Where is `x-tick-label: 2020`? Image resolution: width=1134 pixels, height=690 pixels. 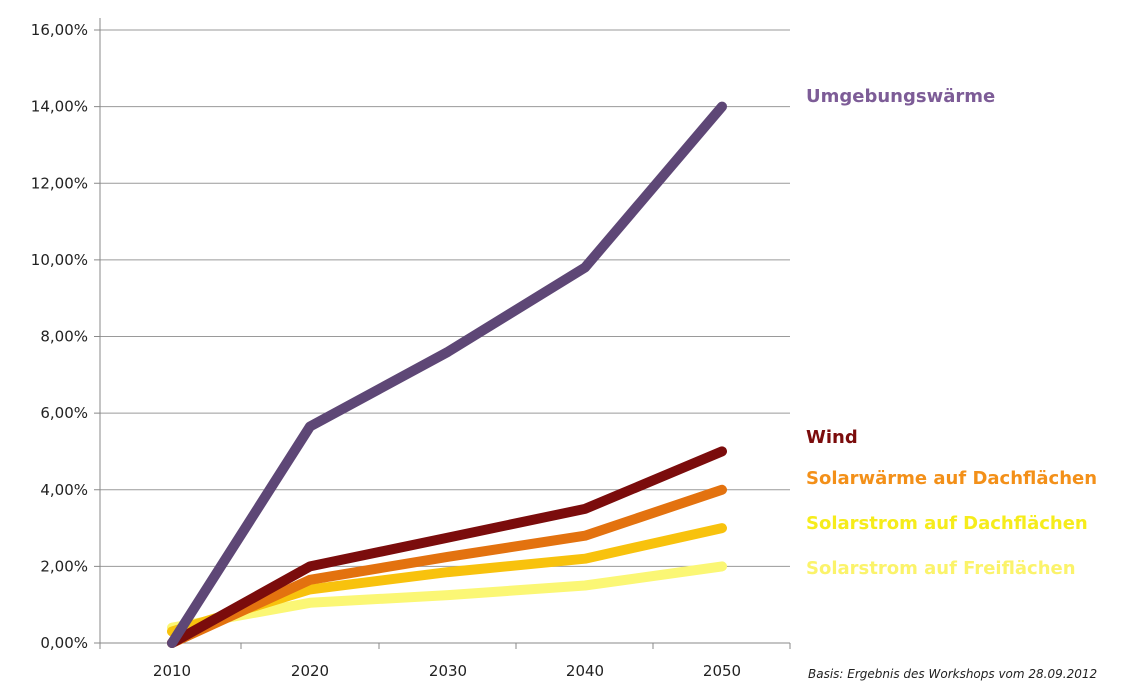 x-tick-label: 2020 is located at coordinates (310, 671).